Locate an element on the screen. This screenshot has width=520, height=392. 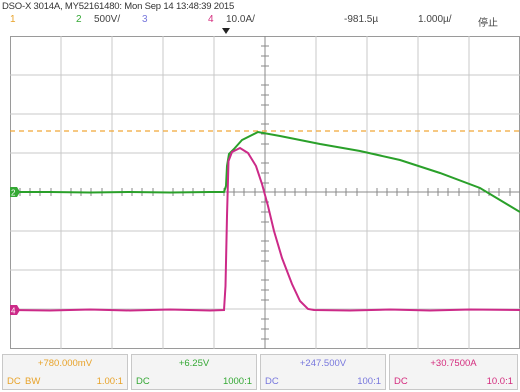
channel-2-scale: 500V/ is located at coordinates (107, 19).